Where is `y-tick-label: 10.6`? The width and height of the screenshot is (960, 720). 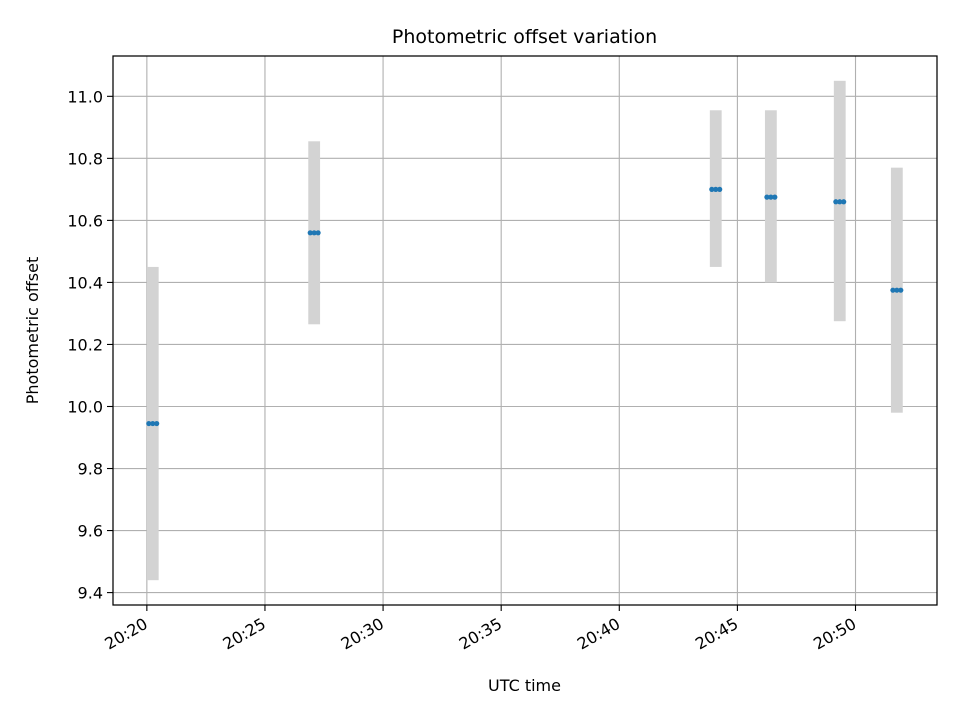
y-tick-label: 10.6 is located at coordinates (85, 220).